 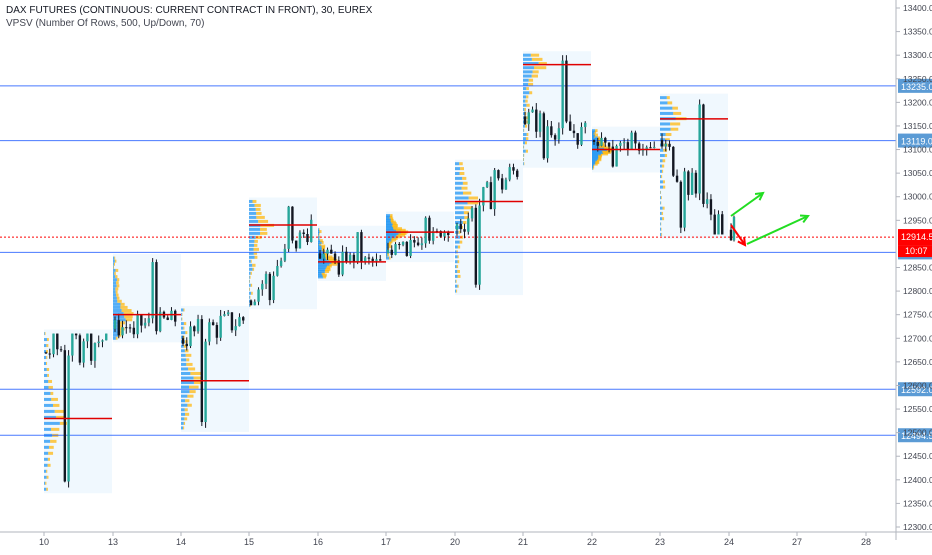 What do you see at coordinates (866, 542) in the screenshot?
I see `x-tick-label: 28` at bounding box center [866, 542].